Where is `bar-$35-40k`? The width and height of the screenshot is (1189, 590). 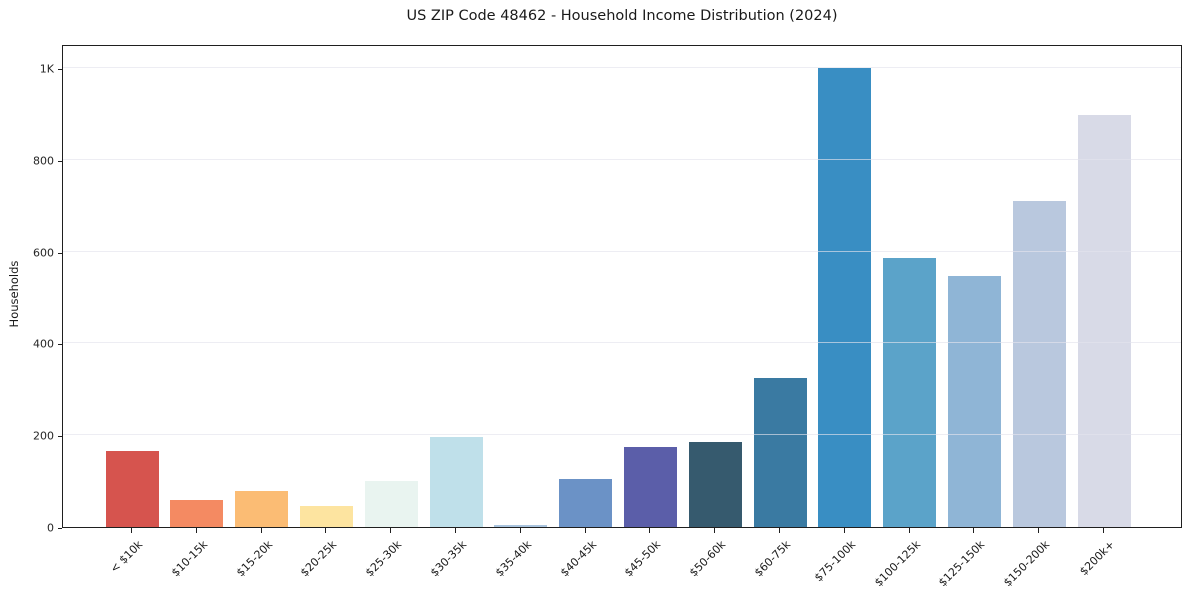 bar-$35-40k is located at coordinates (521, 526).